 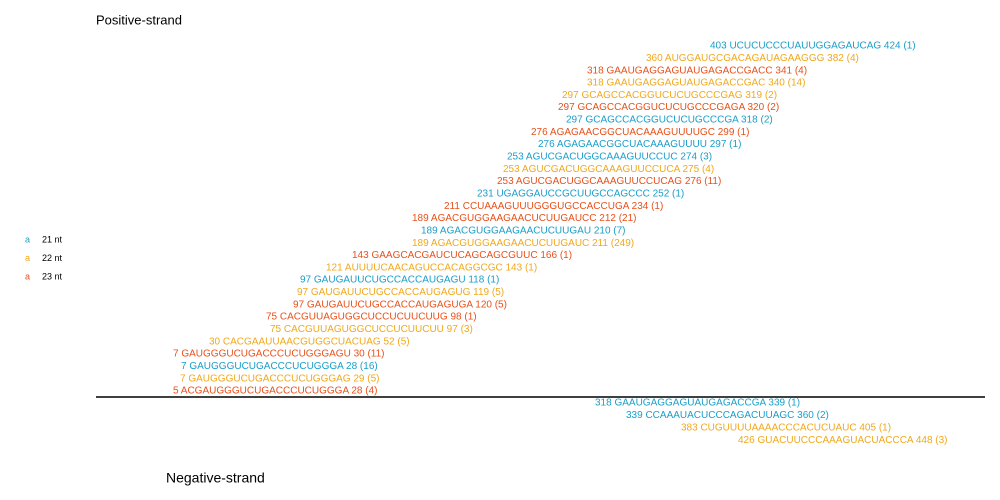 What do you see at coordinates (640, 132) in the screenshot?
I see `read: 276 AGAGAACGGCUACAAAGUUUUGC 299 (1)` at bounding box center [640, 132].